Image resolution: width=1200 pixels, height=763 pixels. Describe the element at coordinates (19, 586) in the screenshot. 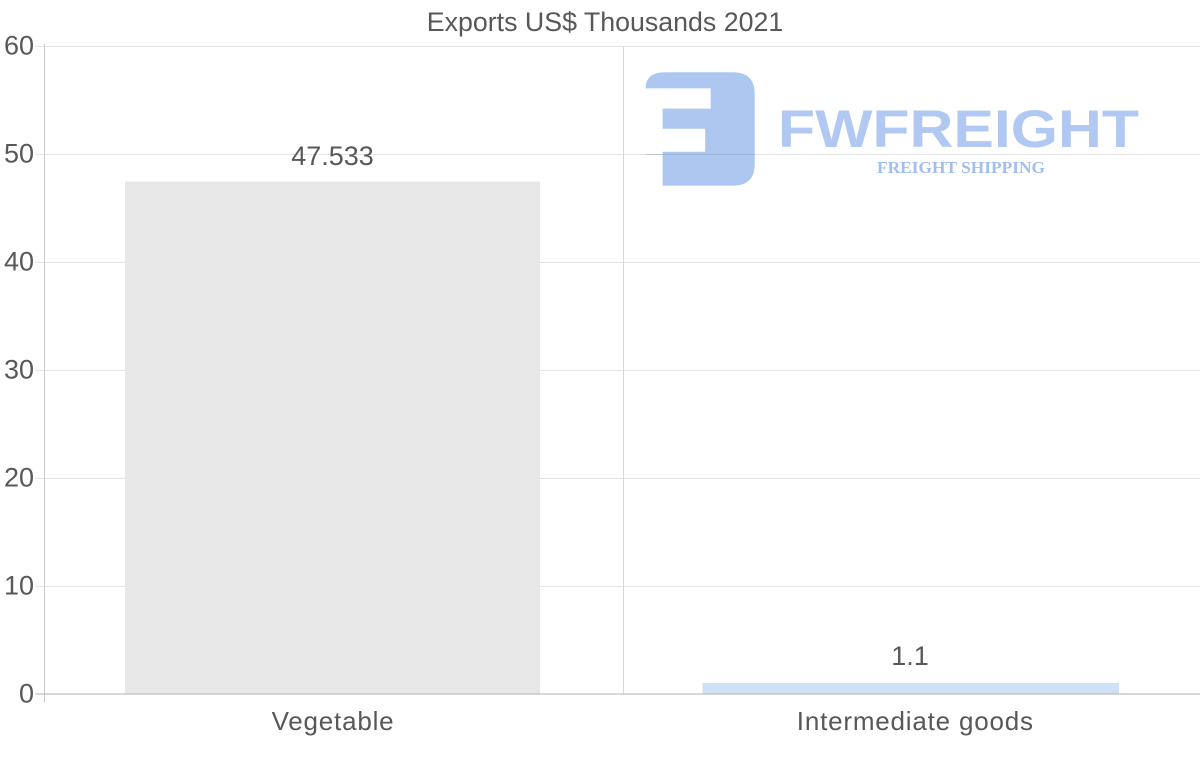

I see `svg-text: 10` at that location.